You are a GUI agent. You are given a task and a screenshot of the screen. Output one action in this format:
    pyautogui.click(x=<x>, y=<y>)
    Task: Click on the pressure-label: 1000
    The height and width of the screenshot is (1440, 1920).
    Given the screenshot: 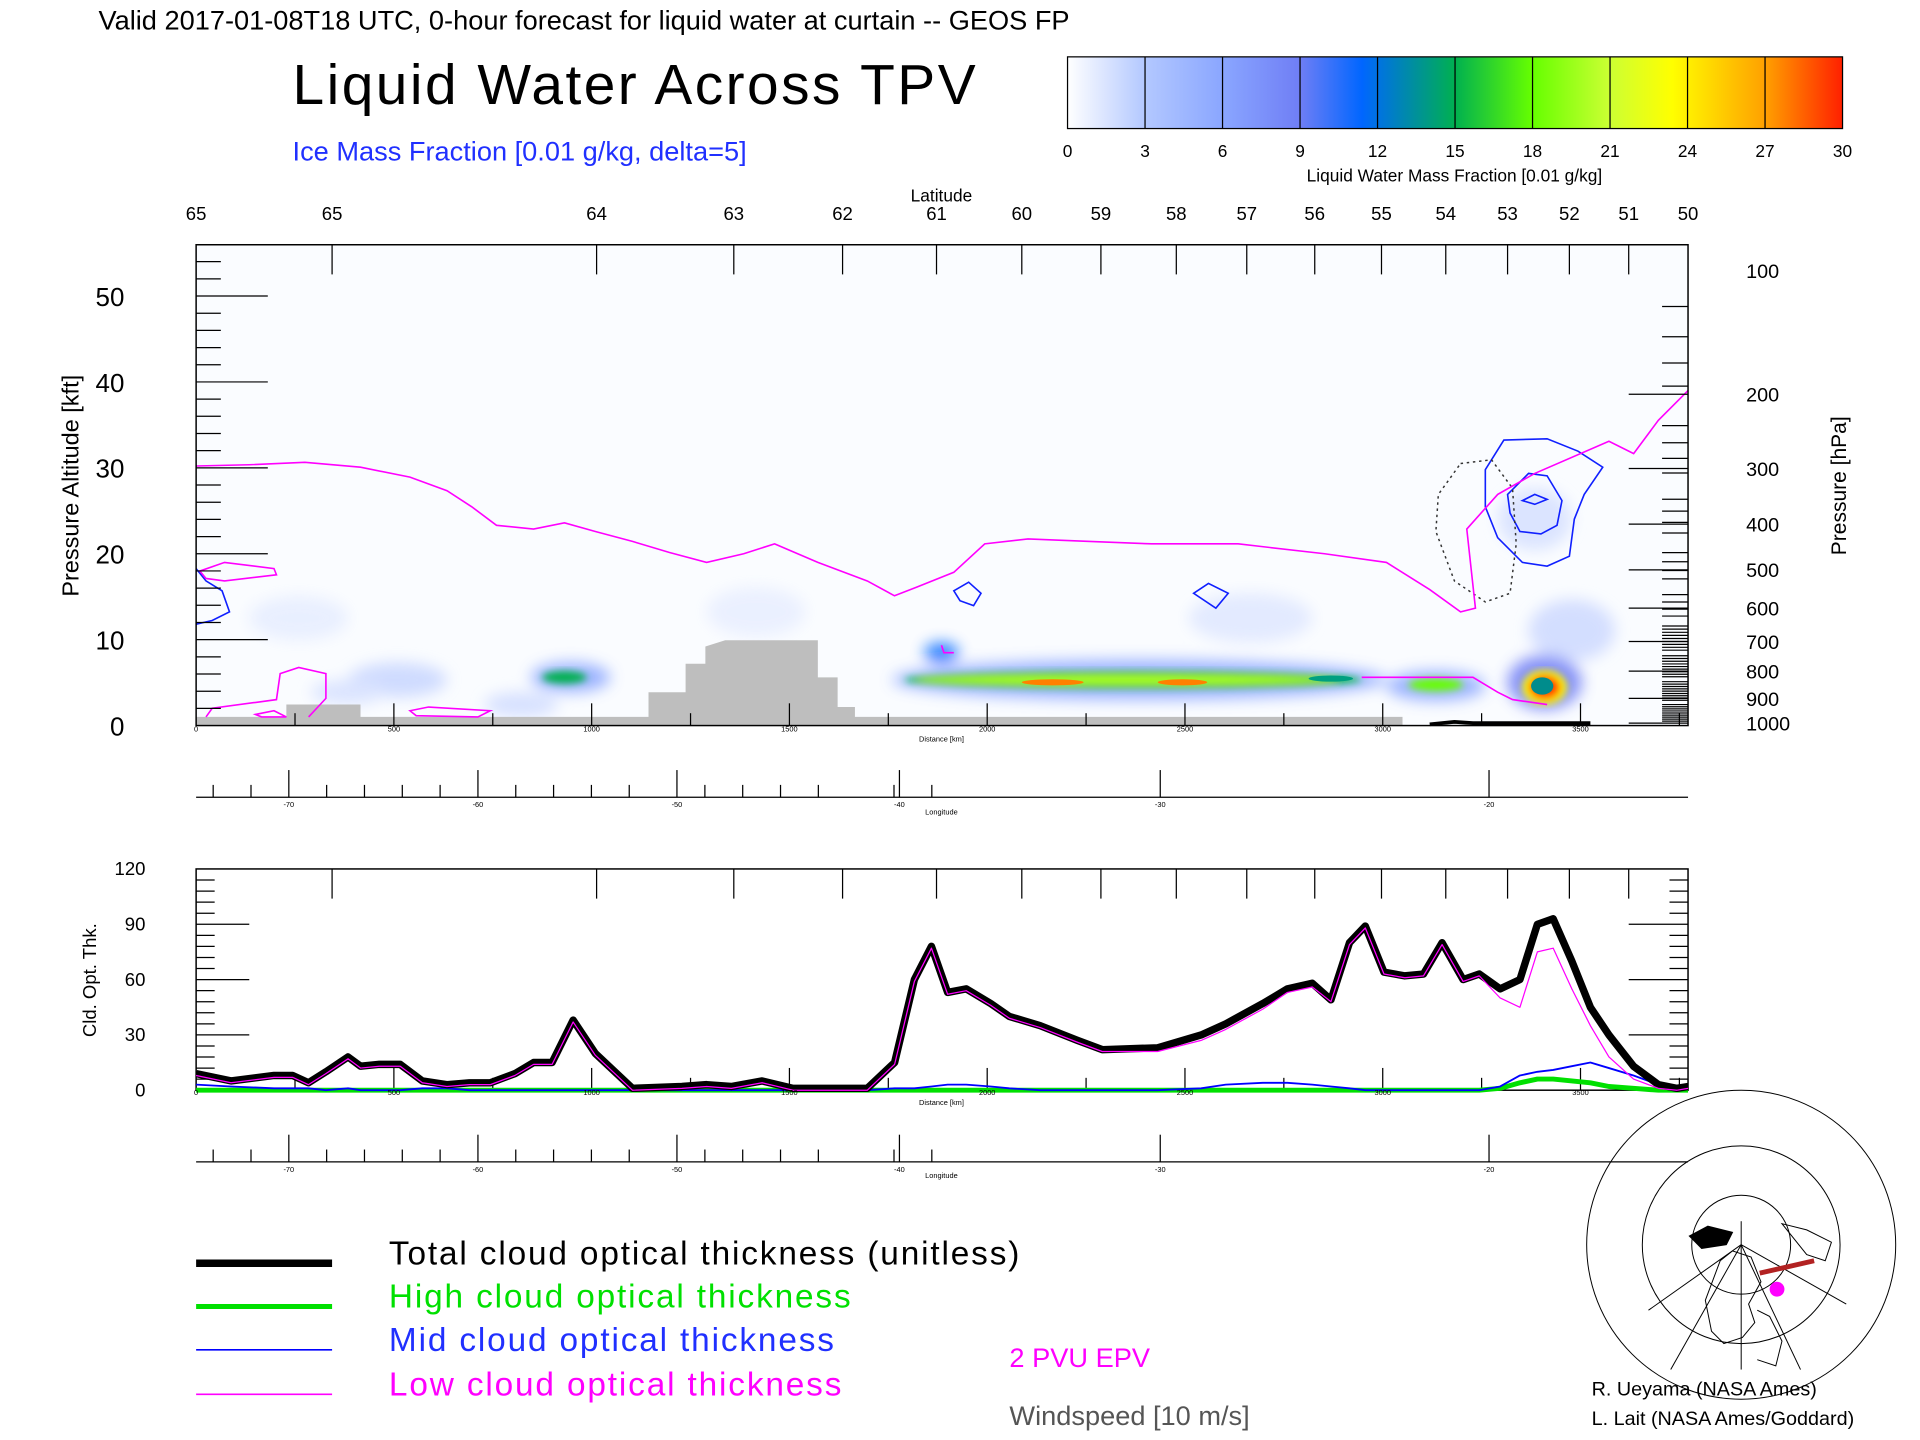 What is the action you would take?
    pyautogui.click(x=1768, y=725)
    